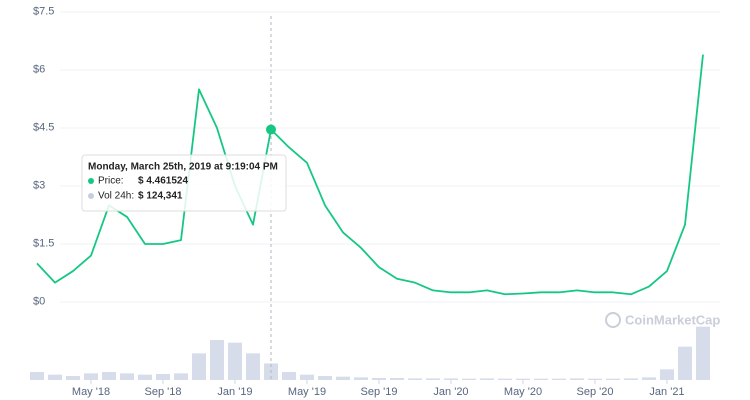 This screenshot has width=750, height=400. Describe the element at coordinates (43, 11) in the screenshot. I see `y-tick-label: $7.5` at that location.